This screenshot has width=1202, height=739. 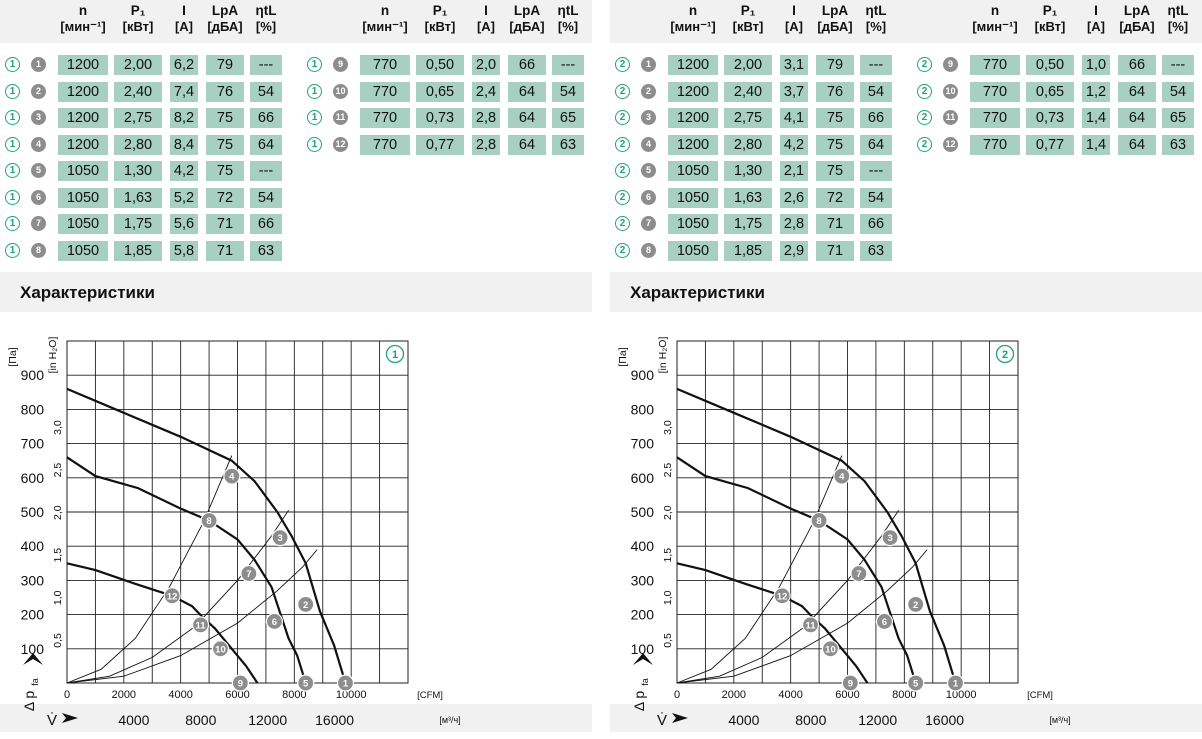 I want to click on column-symbol: I, so click(x=794, y=10).